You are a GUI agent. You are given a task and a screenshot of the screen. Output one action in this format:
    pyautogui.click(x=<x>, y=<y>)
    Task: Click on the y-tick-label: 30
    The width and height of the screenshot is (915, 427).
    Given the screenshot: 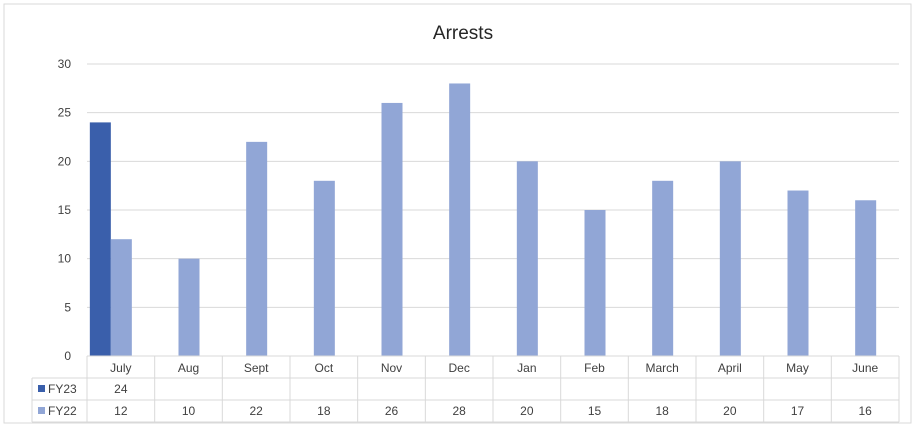 What is the action you would take?
    pyautogui.click(x=65, y=64)
    